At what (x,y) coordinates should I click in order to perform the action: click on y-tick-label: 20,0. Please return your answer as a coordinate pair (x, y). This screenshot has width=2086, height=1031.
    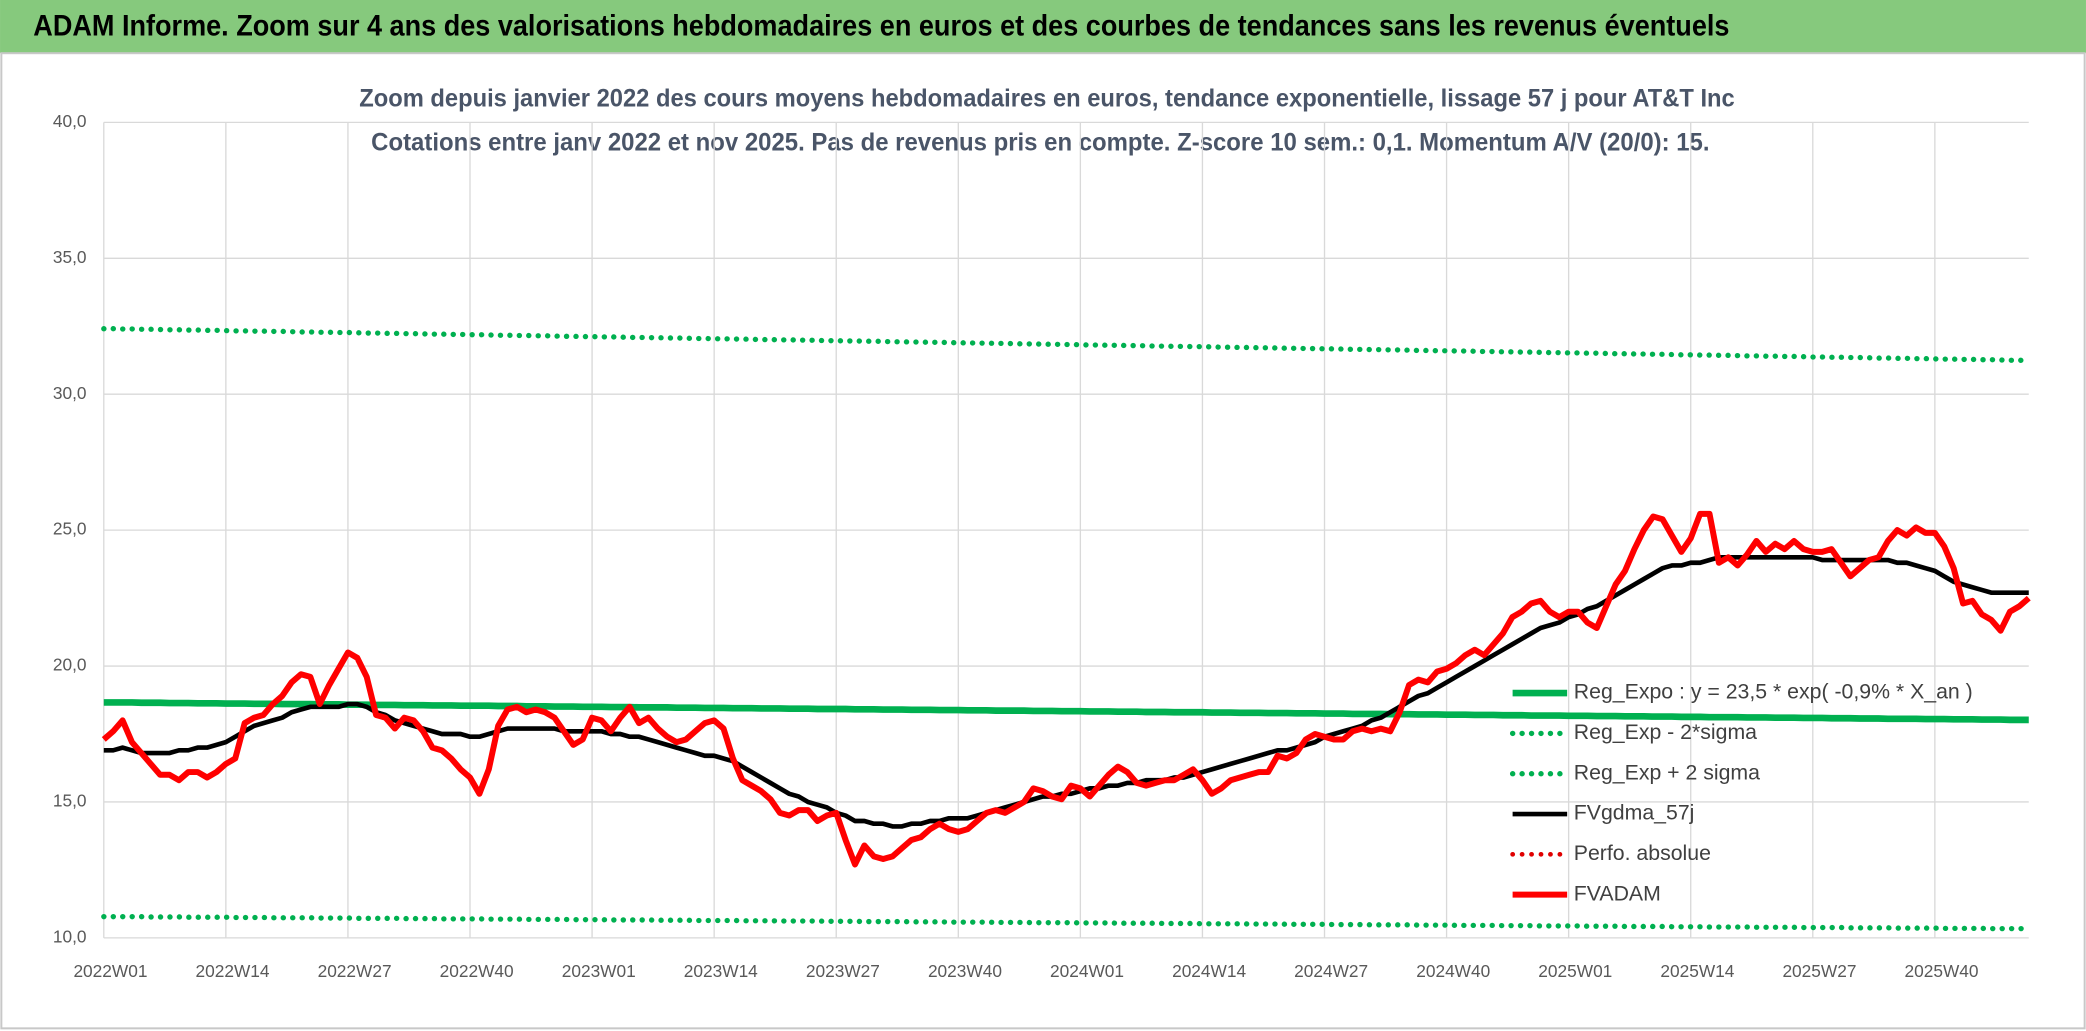
    Looking at the image, I should click on (70, 665).